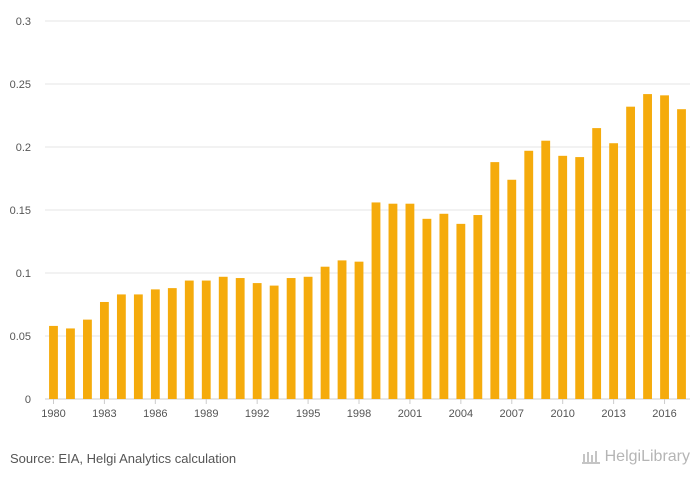 This screenshot has height=483, width=700. I want to click on x-tick-label: 1983, so click(104, 414).